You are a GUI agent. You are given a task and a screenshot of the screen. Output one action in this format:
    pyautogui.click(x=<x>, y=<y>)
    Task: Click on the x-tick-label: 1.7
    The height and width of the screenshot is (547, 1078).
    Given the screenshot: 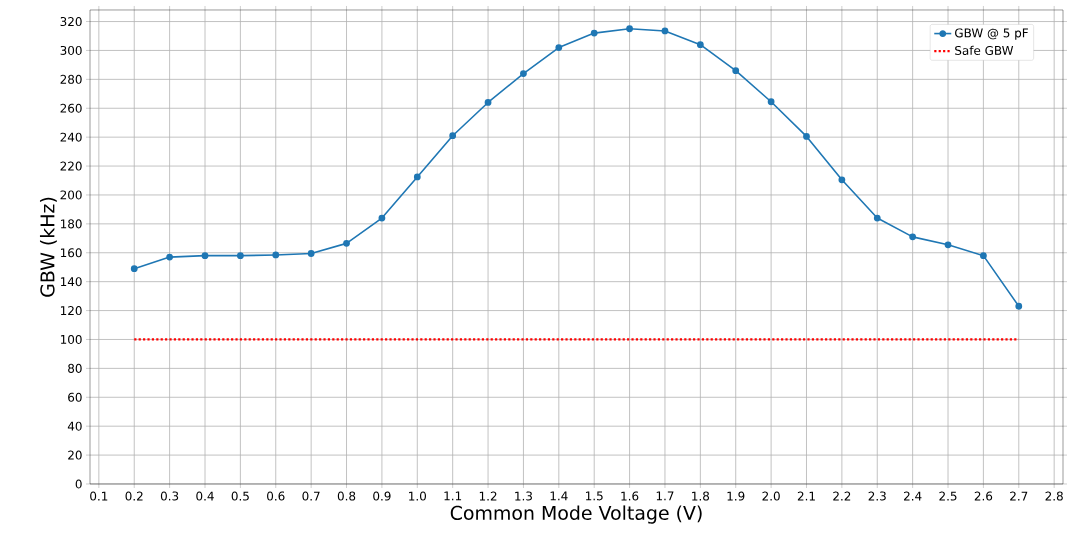 What is the action you would take?
    pyautogui.click(x=665, y=496)
    